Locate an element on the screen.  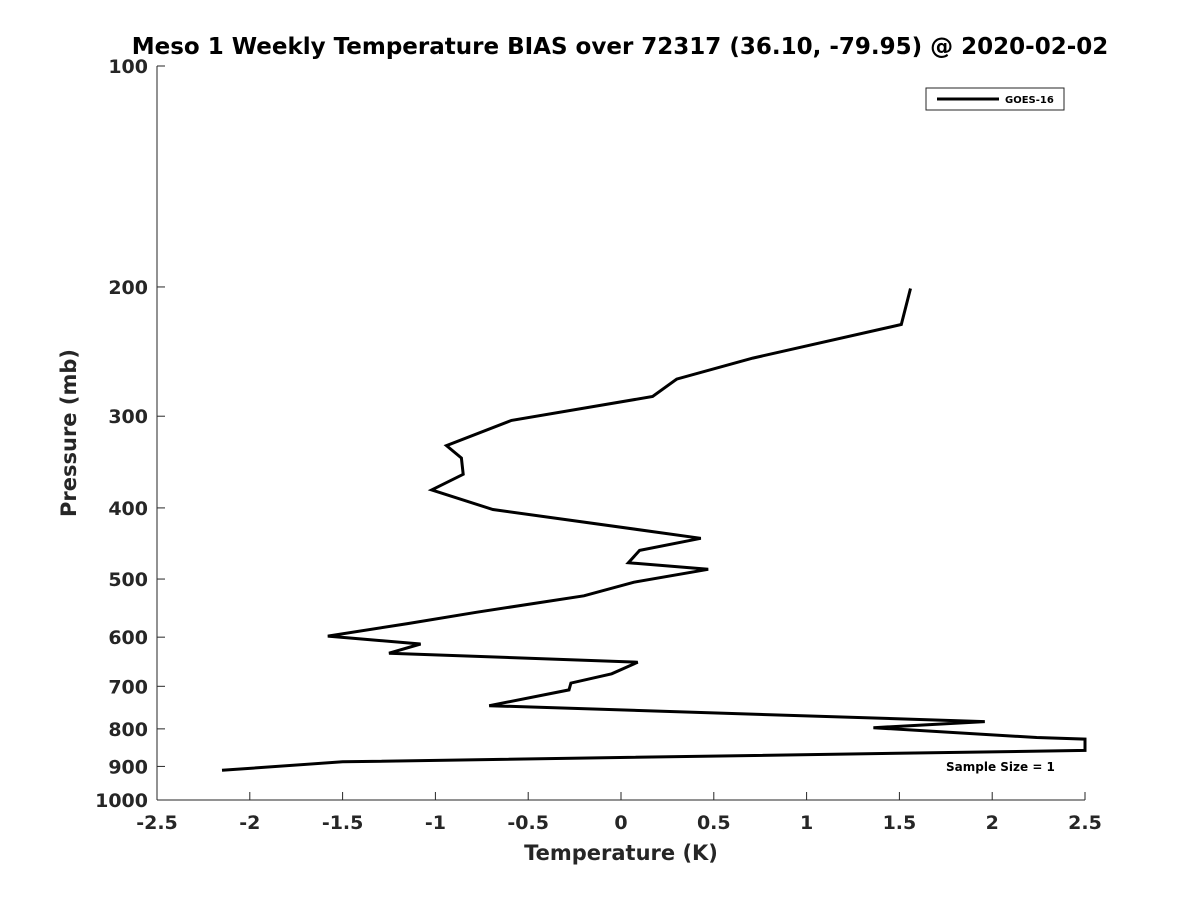
y-tick-label: 300 is located at coordinates (128, 417).